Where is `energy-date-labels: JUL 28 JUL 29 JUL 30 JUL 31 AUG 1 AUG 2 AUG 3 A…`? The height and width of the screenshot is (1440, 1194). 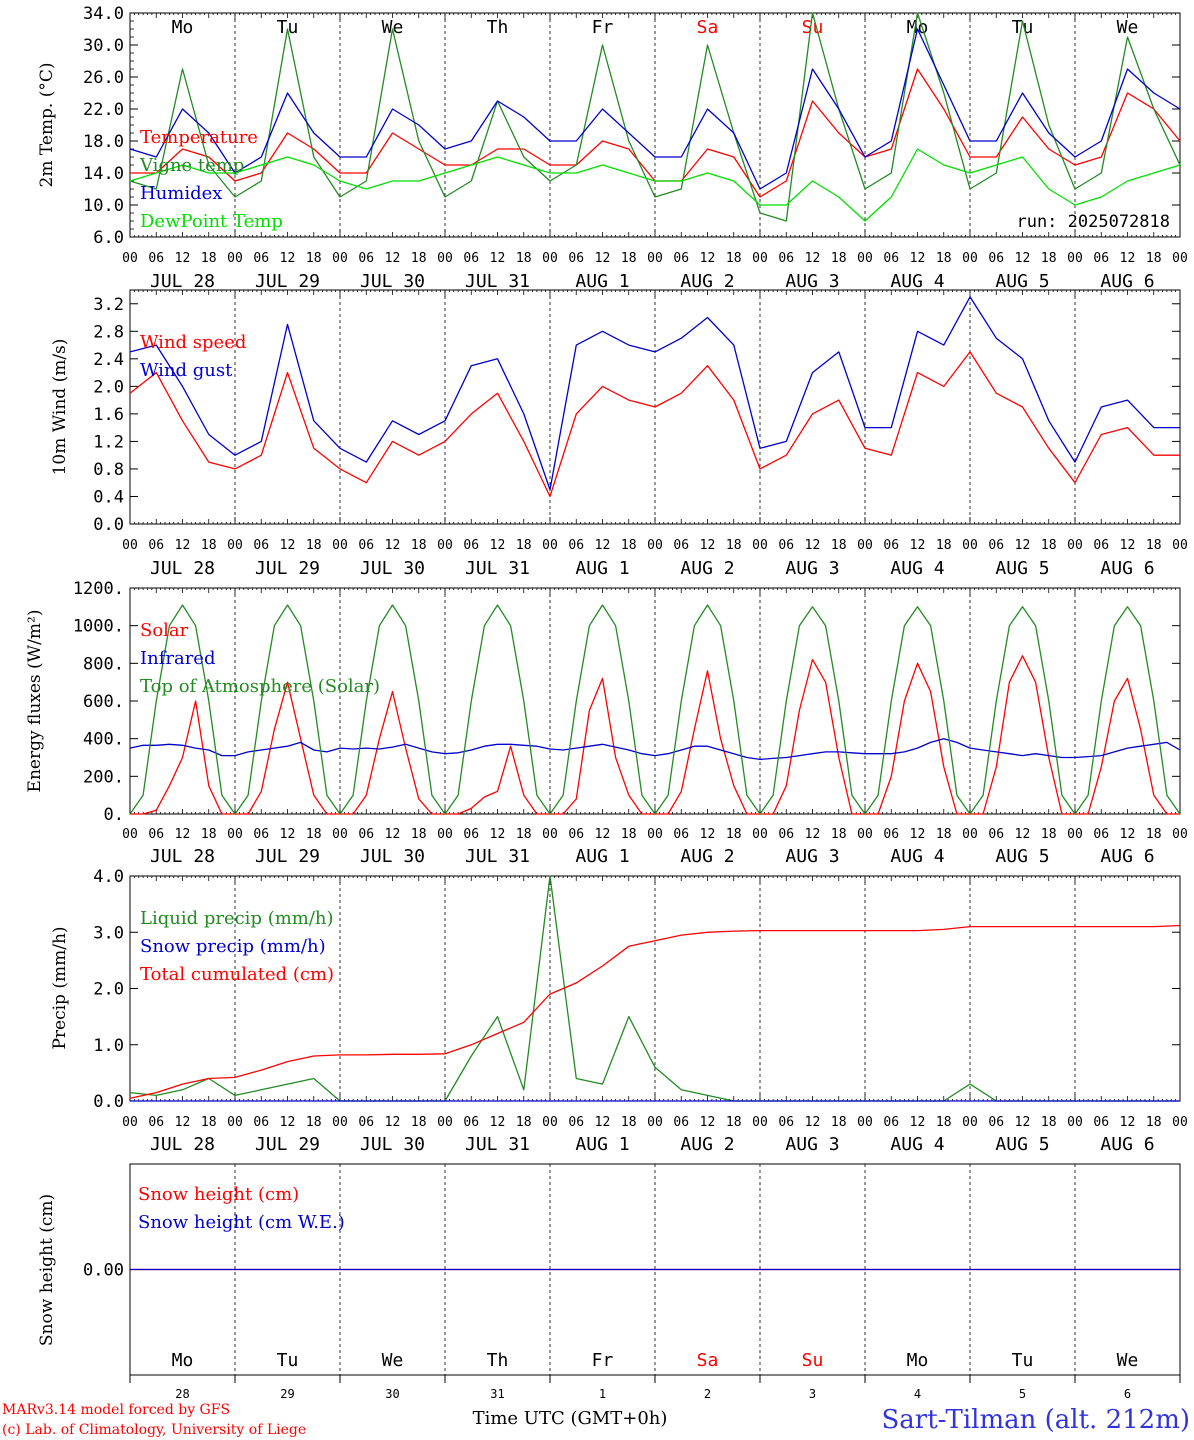
energy-date-labels: JUL 28 JUL 29 JUL 30 JUL 31 AUG 1 AUG 2 AUG 3 A… is located at coordinates (652, 856).